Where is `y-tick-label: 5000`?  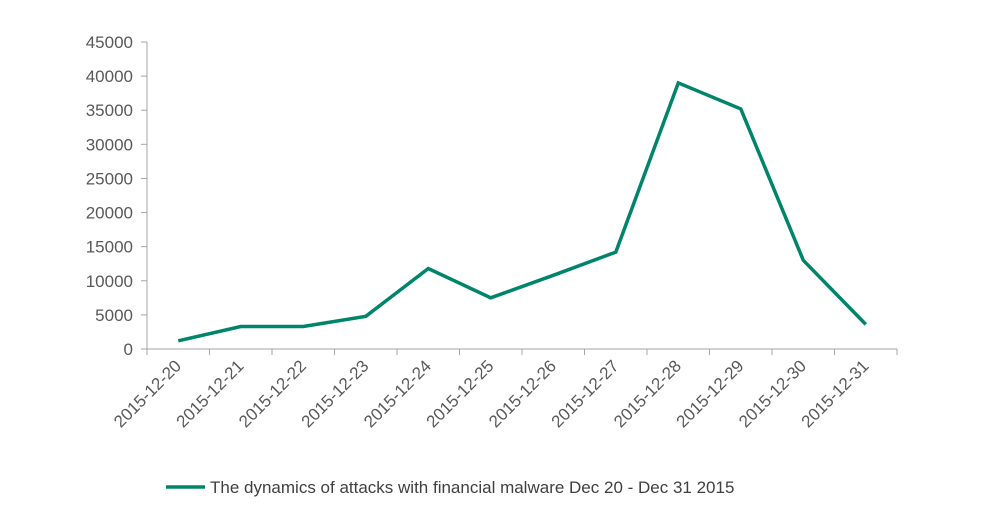
y-tick-label: 5000 is located at coordinates (114, 315).